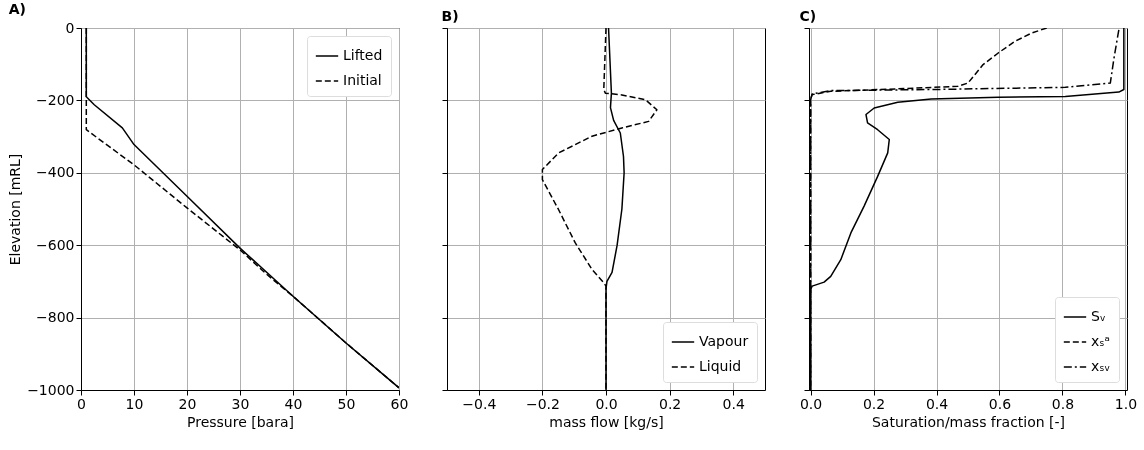 Image resolution: width=1144 pixels, height=450 pixels. I want to click on legend-label: Liquid, so click(720, 366).